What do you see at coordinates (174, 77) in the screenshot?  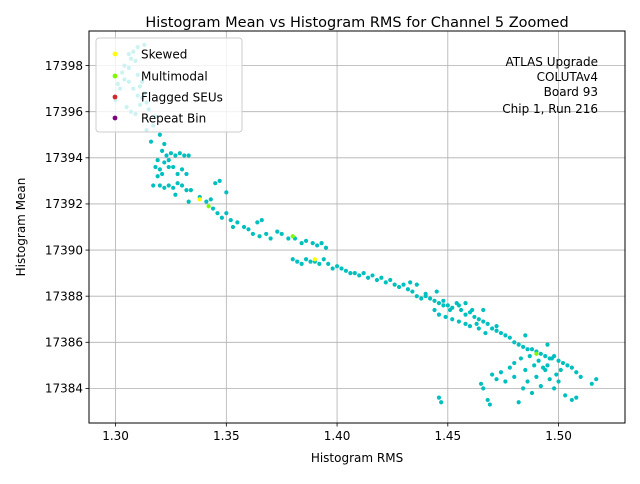 I see `legend-label-multimodal: Multimodal` at bounding box center [174, 77].